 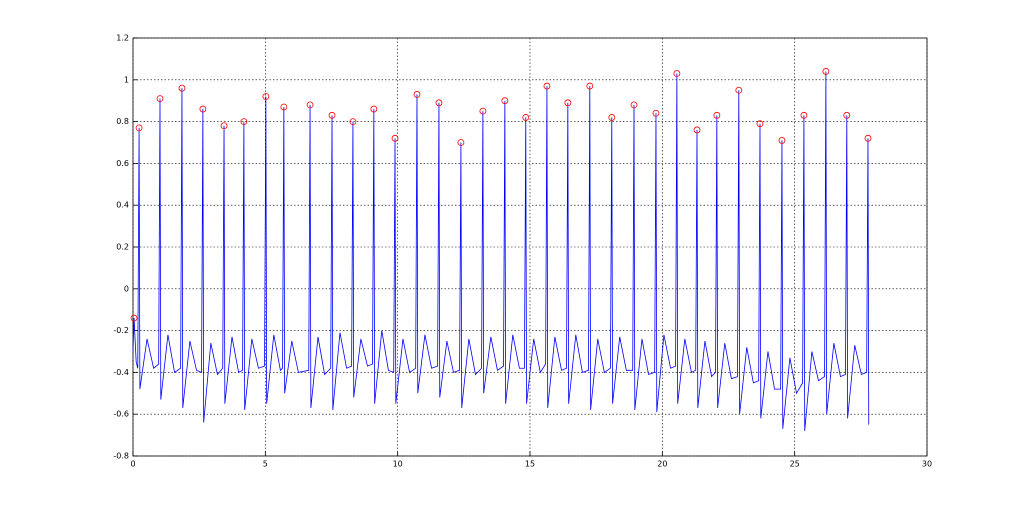 I want to click on x-tick-label: 10, so click(x=398, y=464).